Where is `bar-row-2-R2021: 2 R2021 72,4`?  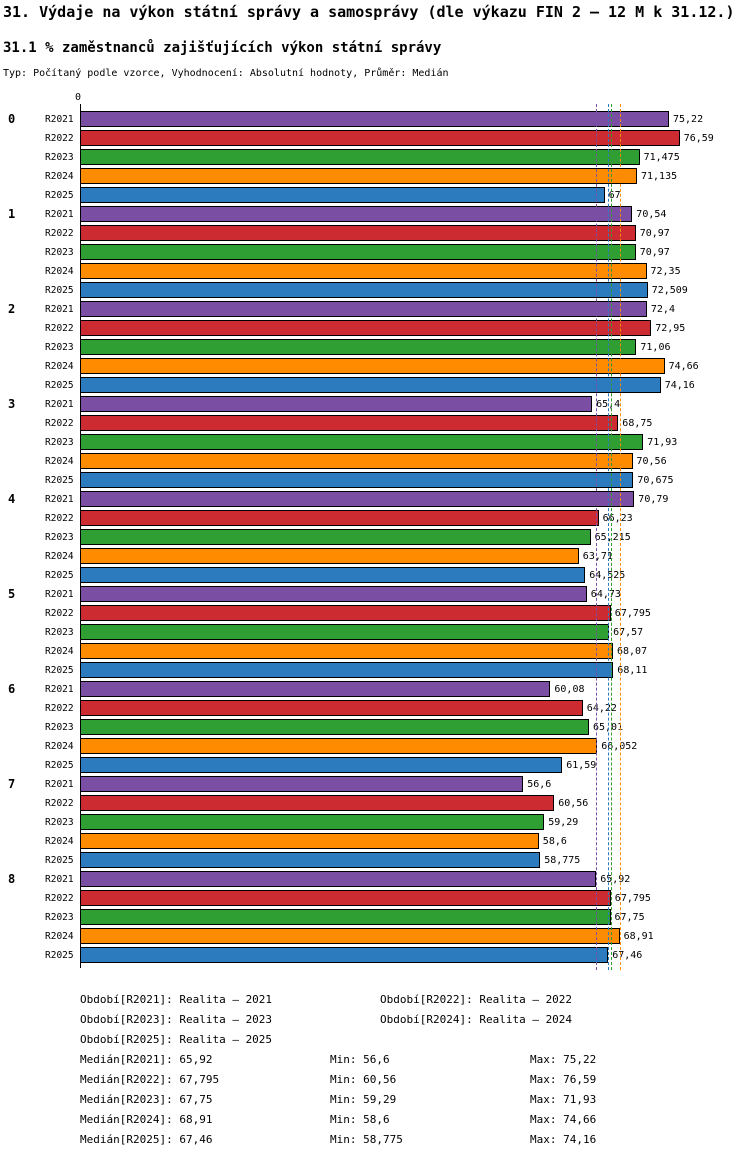 bar-row-2-R2021: 2 R2021 72,4 is located at coordinates (375, 309).